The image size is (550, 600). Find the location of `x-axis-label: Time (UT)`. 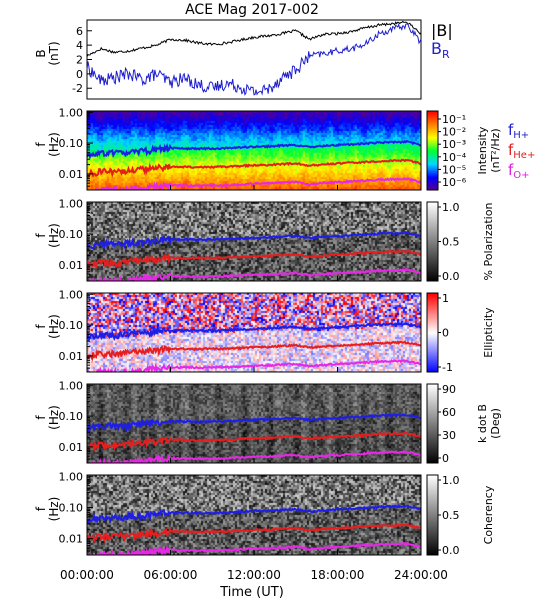

x-axis-label: Time (UT) is located at coordinates (251, 592).